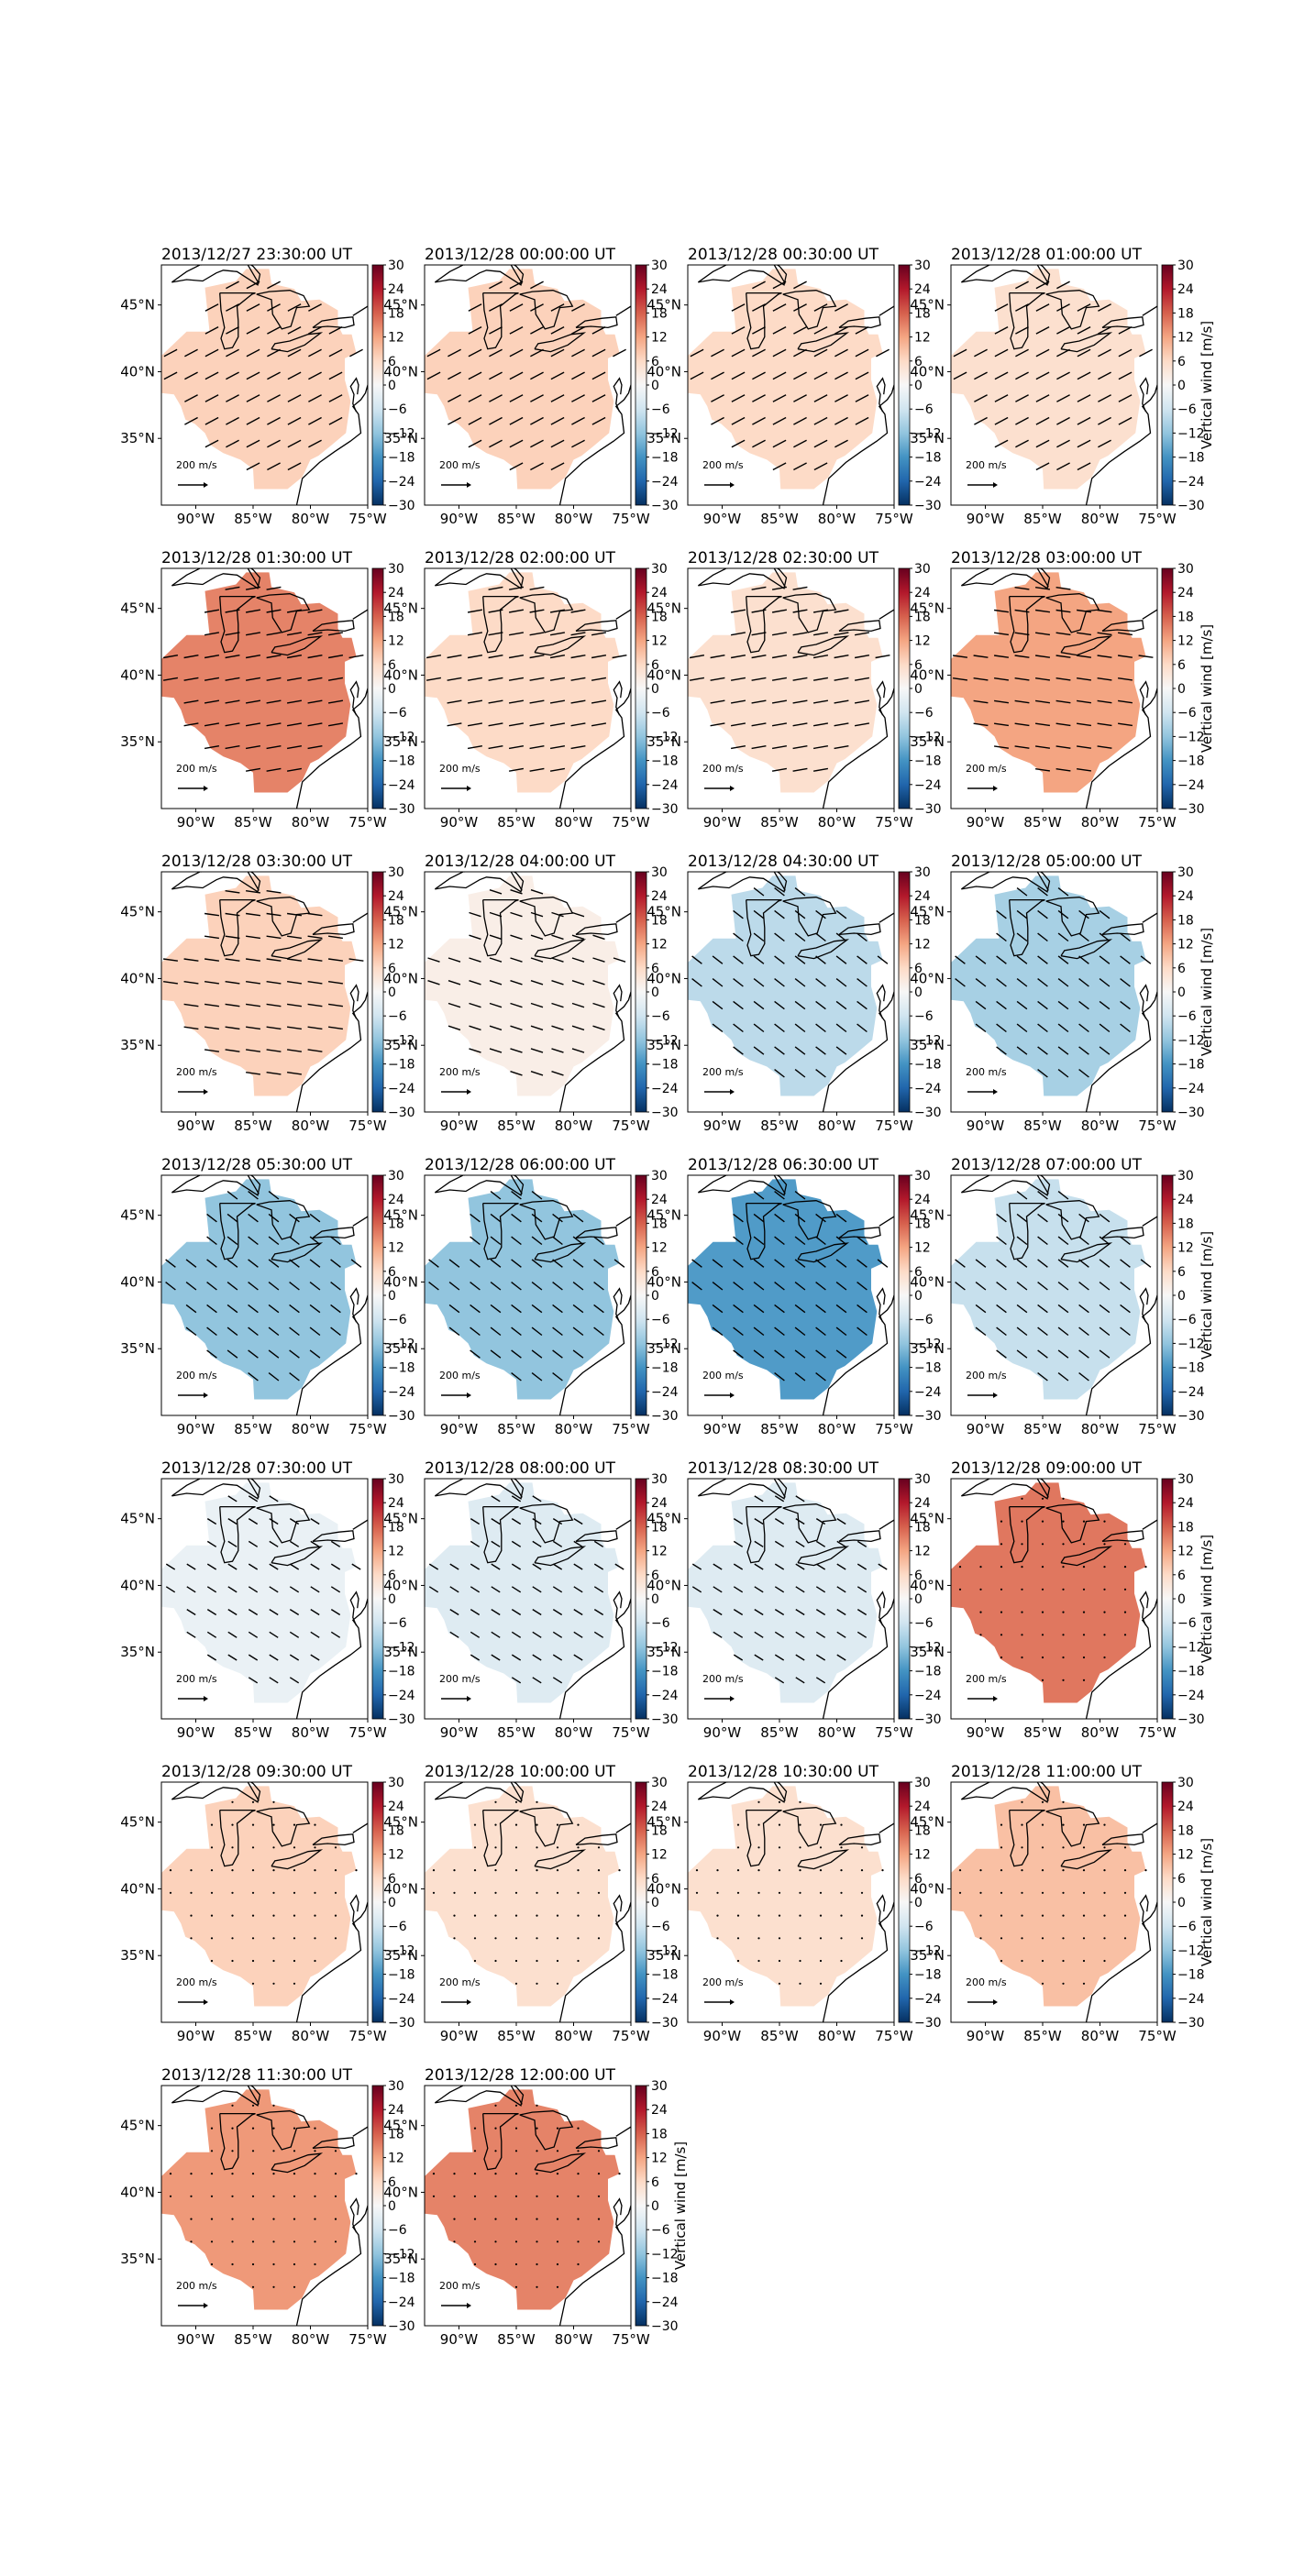  What do you see at coordinates (396, 2134) in the screenshot?
I see `colorbar-tick-label: 18` at bounding box center [396, 2134].